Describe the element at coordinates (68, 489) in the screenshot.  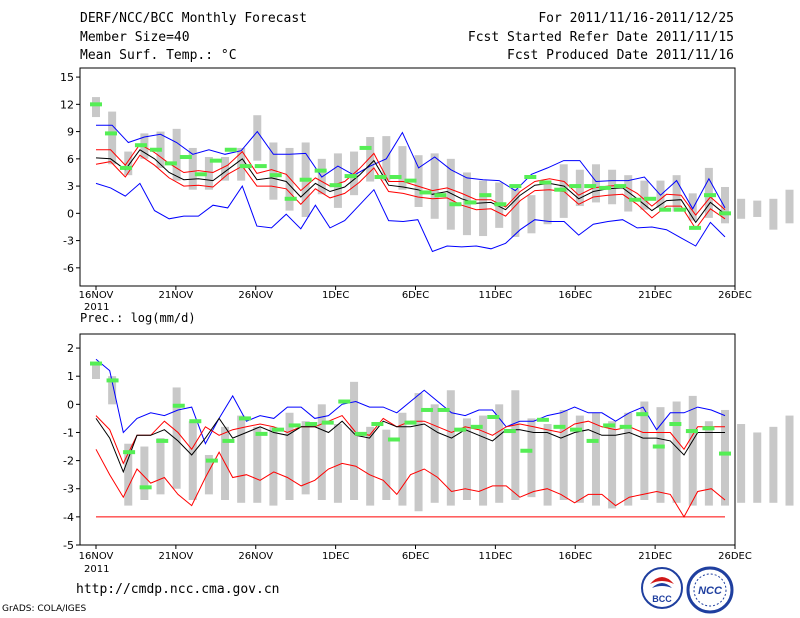
I see `prec-ytick-label: -3` at that location.